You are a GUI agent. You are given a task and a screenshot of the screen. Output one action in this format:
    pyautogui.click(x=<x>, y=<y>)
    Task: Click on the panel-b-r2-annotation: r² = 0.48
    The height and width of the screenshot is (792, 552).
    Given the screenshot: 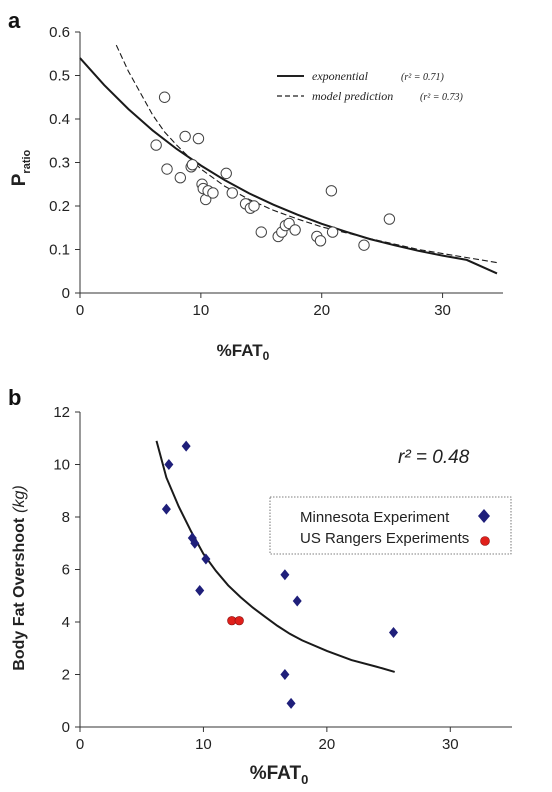 What is the action you would take?
    pyautogui.click(x=434, y=457)
    